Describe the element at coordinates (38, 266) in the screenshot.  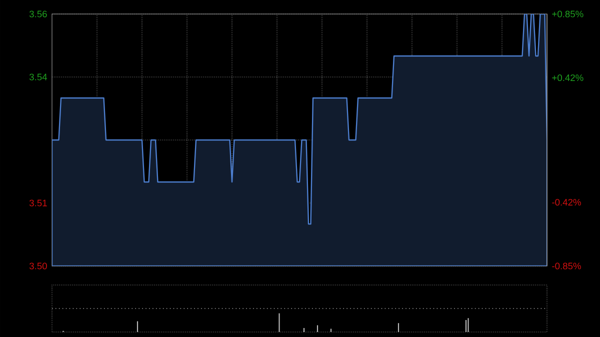
I see `y-tick-label: 3.50` at that location.